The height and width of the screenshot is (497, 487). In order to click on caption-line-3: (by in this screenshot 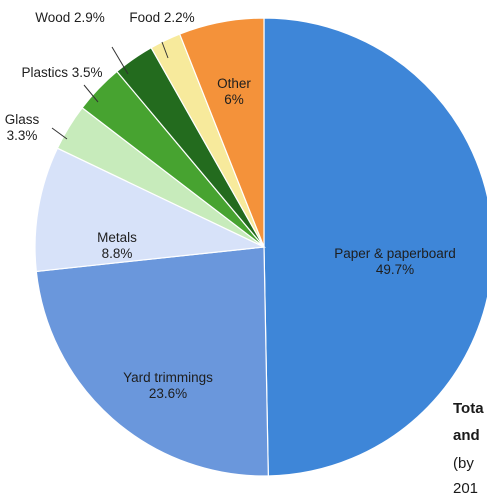, I will do `click(463, 463)`.